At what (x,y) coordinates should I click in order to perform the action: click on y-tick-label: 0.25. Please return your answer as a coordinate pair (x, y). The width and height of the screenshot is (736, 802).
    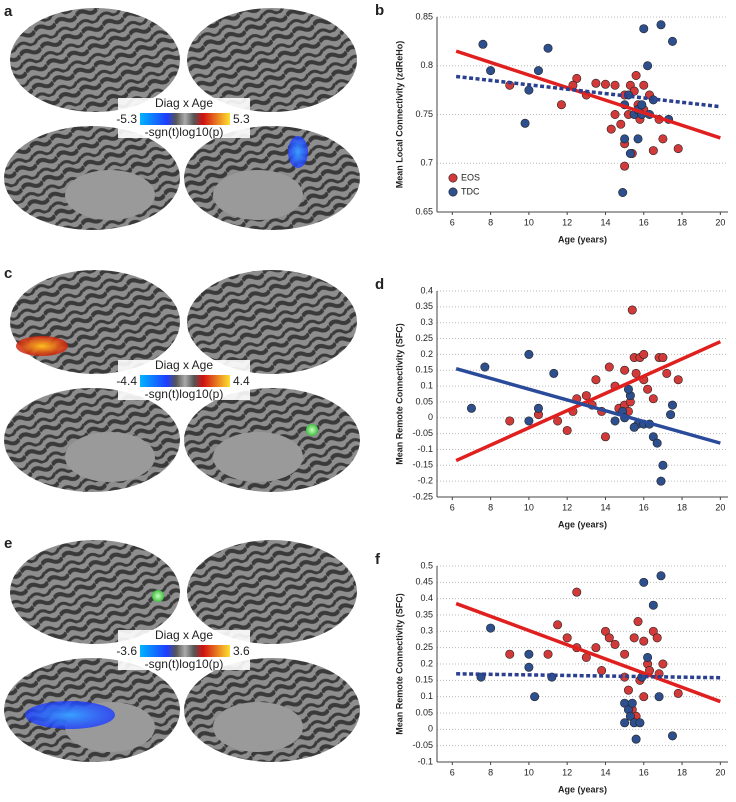
    Looking at the image, I should click on (424, 647).